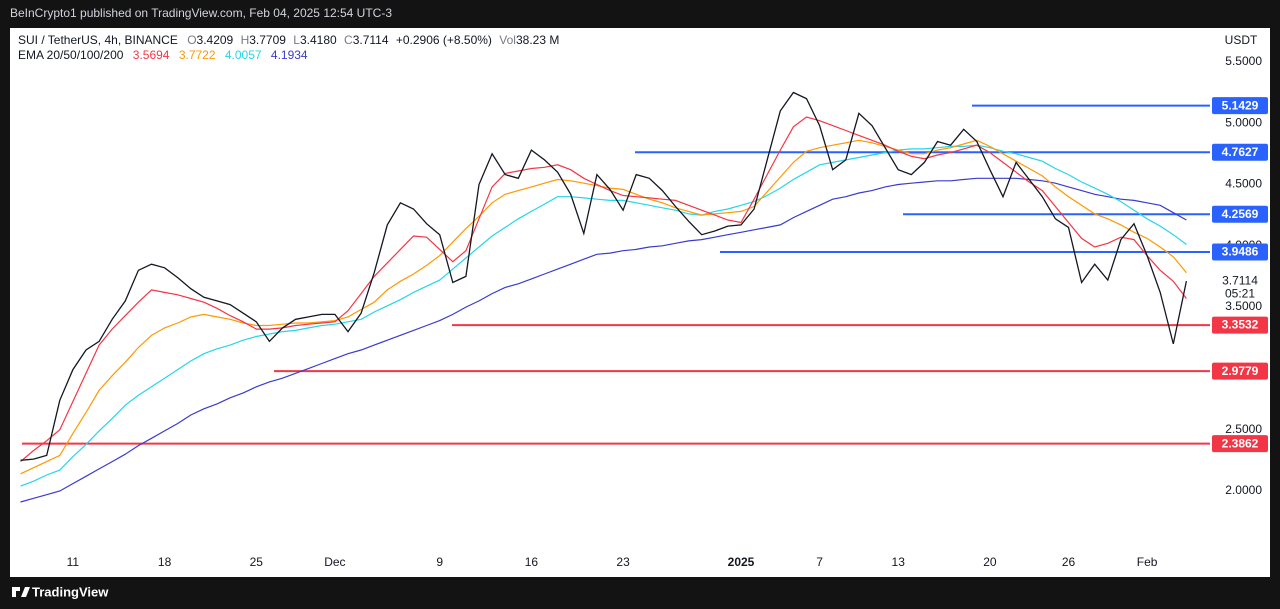 The height and width of the screenshot is (609, 1280). What do you see at coordinates (1240, 293) in the screenshot?
I see `countdown: 05:21` at bounding box center [1240, 293].